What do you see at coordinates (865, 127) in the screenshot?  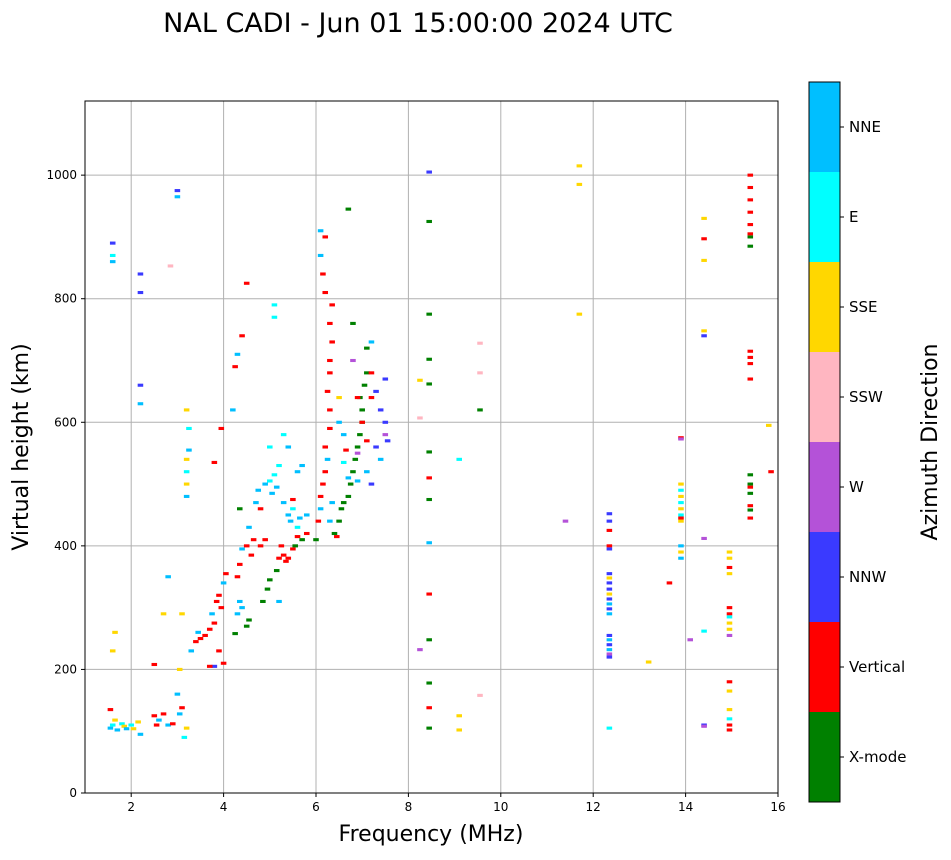 I see `colorbar-category-label: NNE` at bounding box center [865, 127].